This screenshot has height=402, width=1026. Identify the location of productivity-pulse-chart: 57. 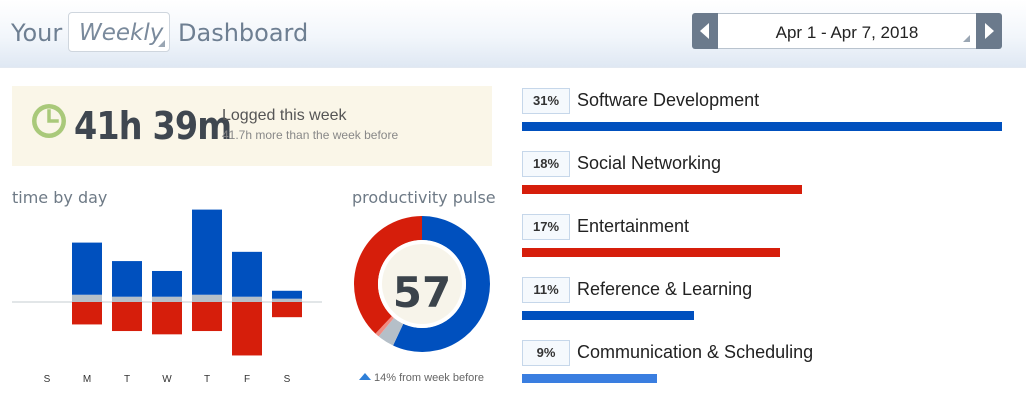
(422, 284).